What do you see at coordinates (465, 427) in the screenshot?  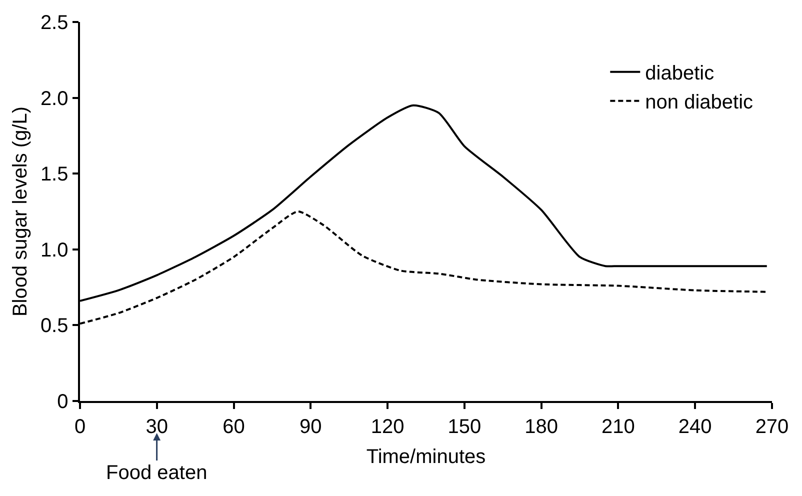 I see `x-tick-label: 150` at bounding box center [465, 427].